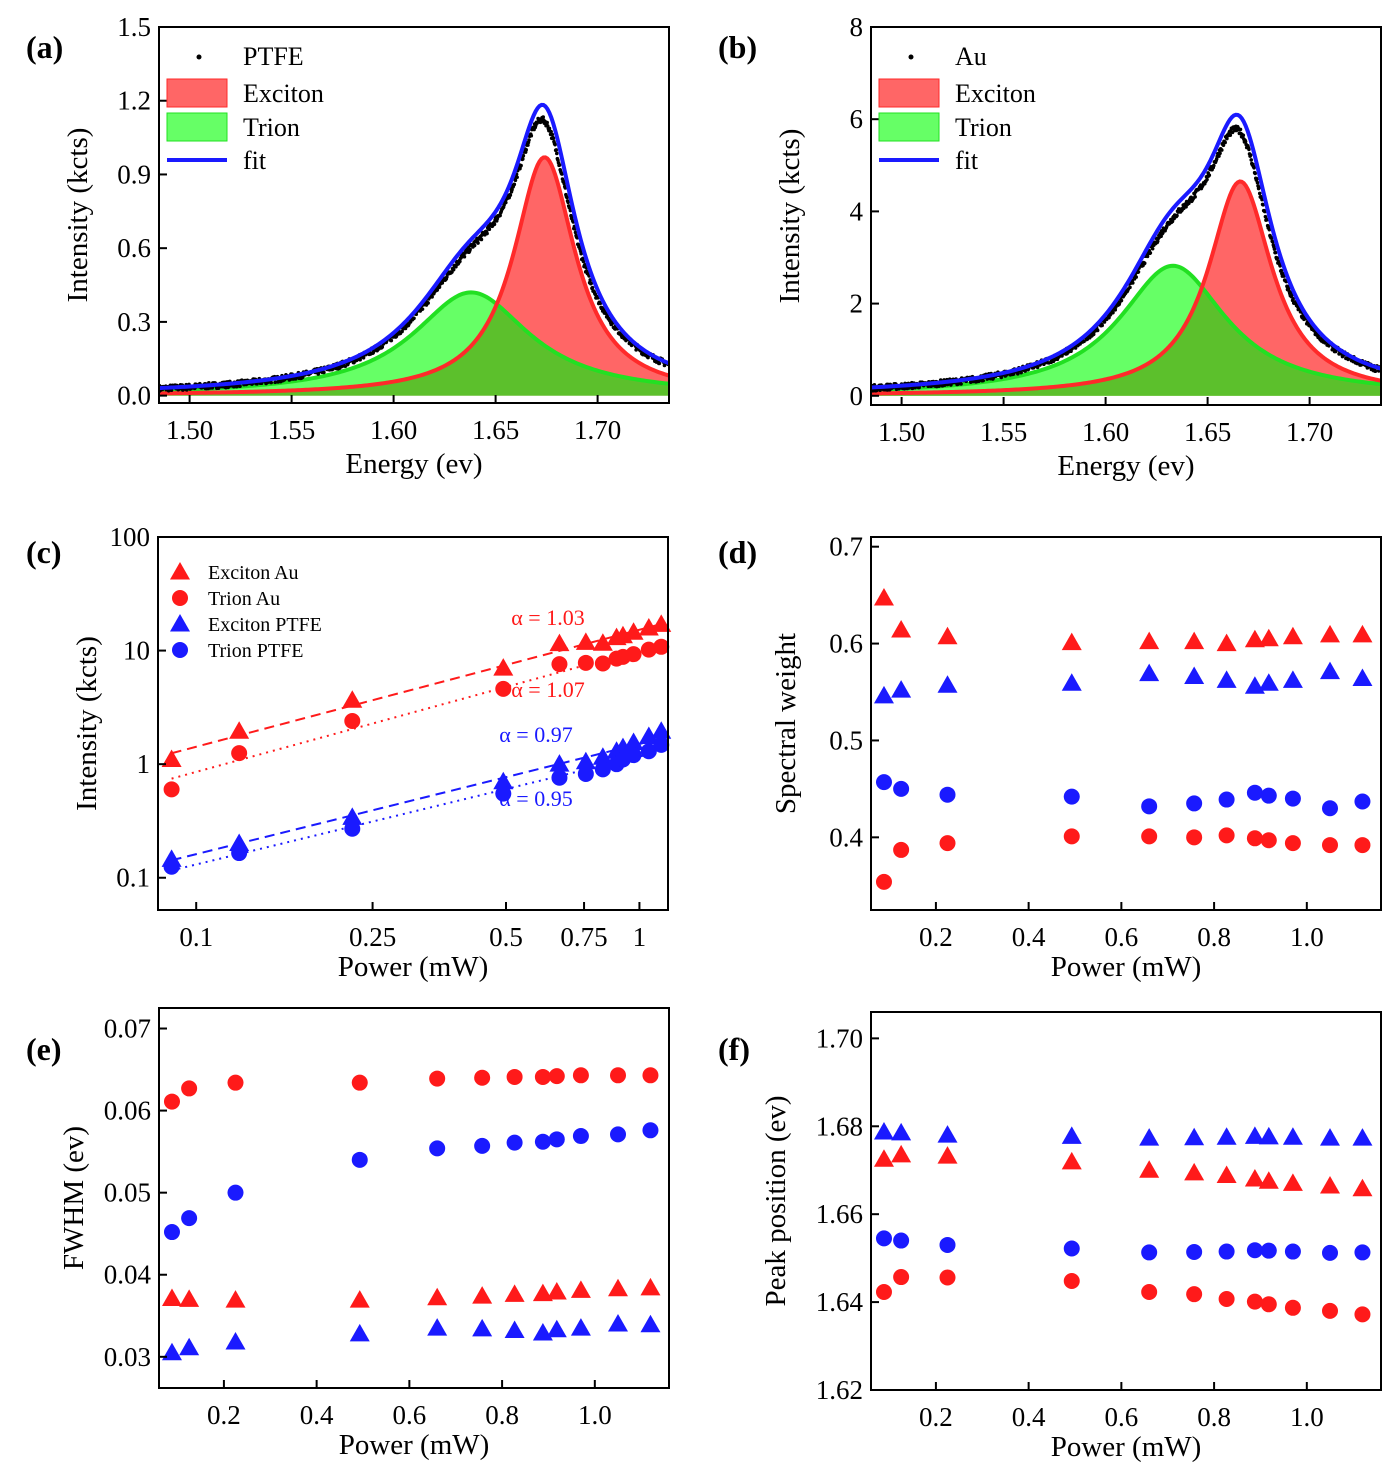 This screenshot has width=1395, height=1479. I want to click on legend-label: Trion PTFE, so click(255, 651).